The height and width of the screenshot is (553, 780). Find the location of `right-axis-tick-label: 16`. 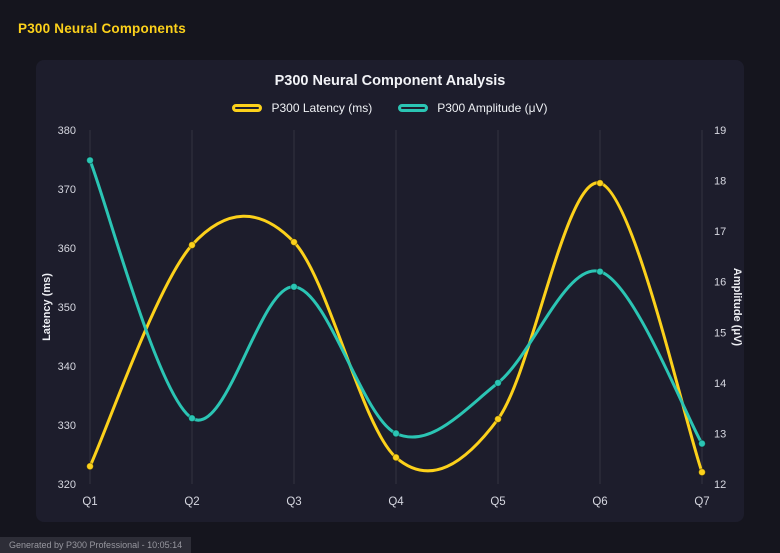

right-axis-tick-label: 16 is located at coordinates (720, 283).